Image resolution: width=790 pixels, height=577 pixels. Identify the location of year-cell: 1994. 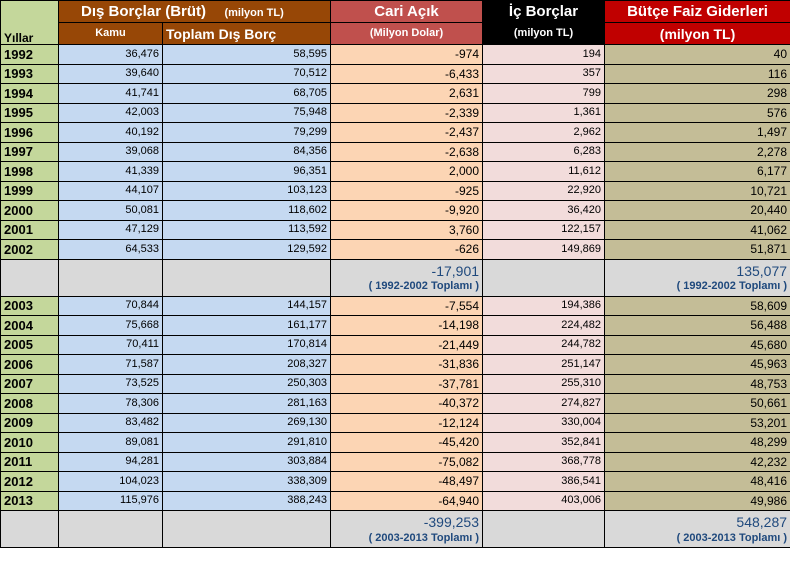
(29, 93).